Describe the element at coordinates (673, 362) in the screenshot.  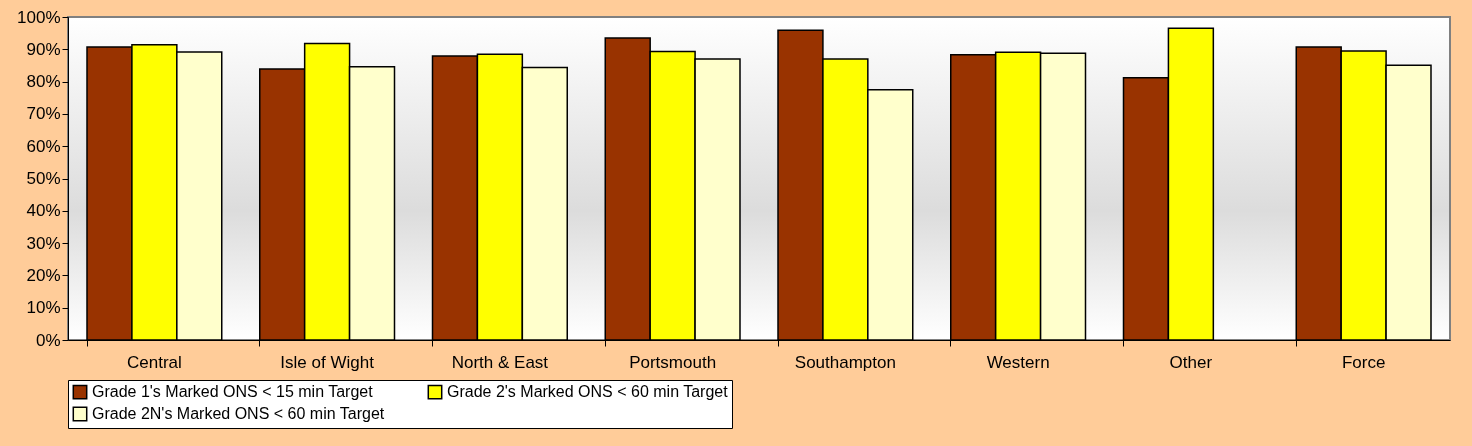
I see `x-tick-label: Portsmouth` at that location.